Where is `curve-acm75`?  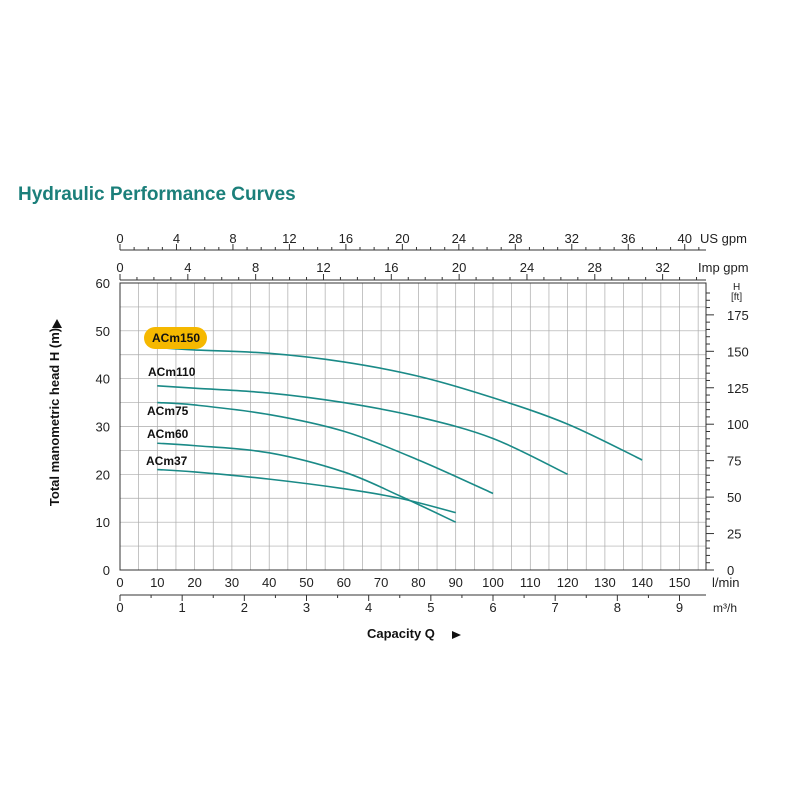
curve-acm75 is located at coordinates (325, 448).